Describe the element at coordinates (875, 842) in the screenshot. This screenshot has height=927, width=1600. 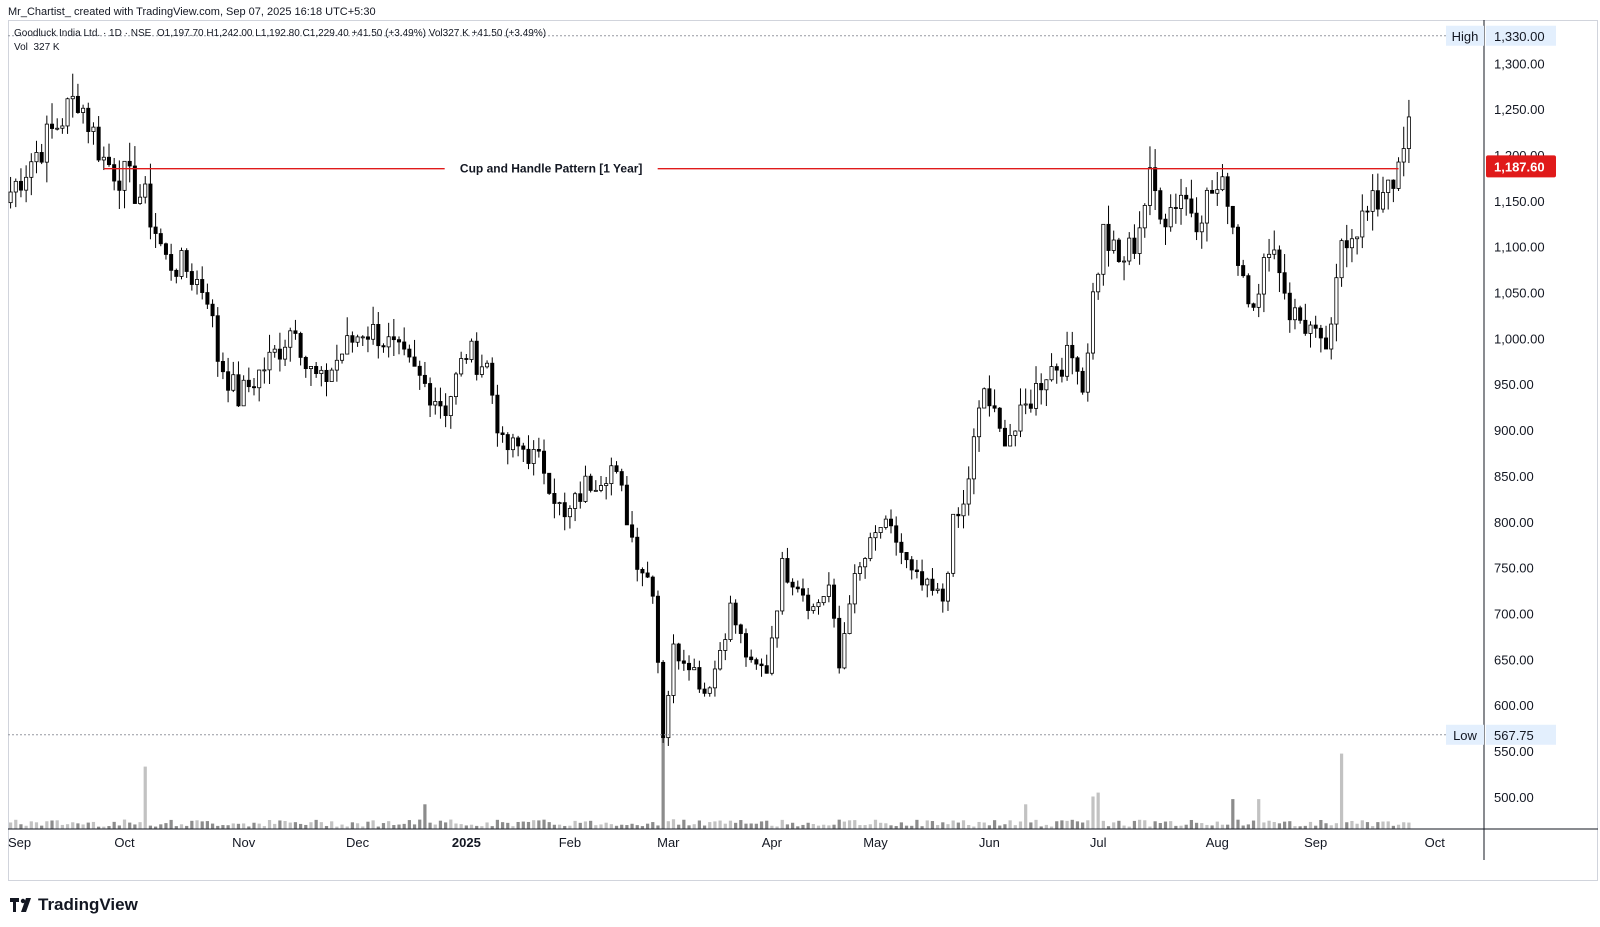
I see `x-tick-label: May` at that location.